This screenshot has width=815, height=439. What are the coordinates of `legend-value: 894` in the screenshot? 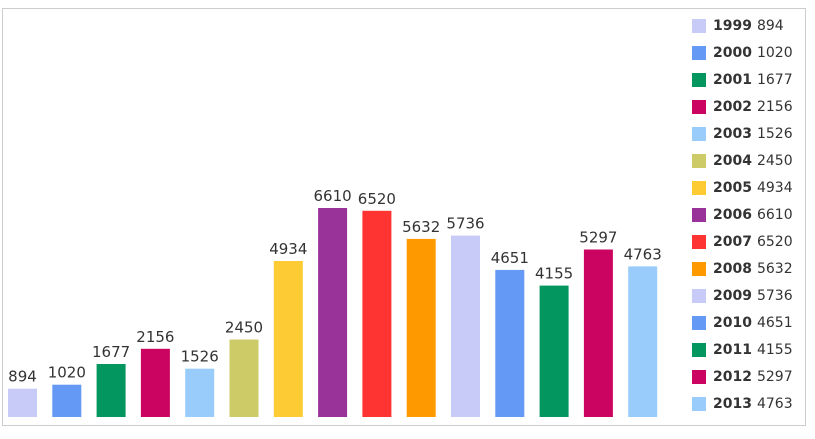 It's located at (770, 25).